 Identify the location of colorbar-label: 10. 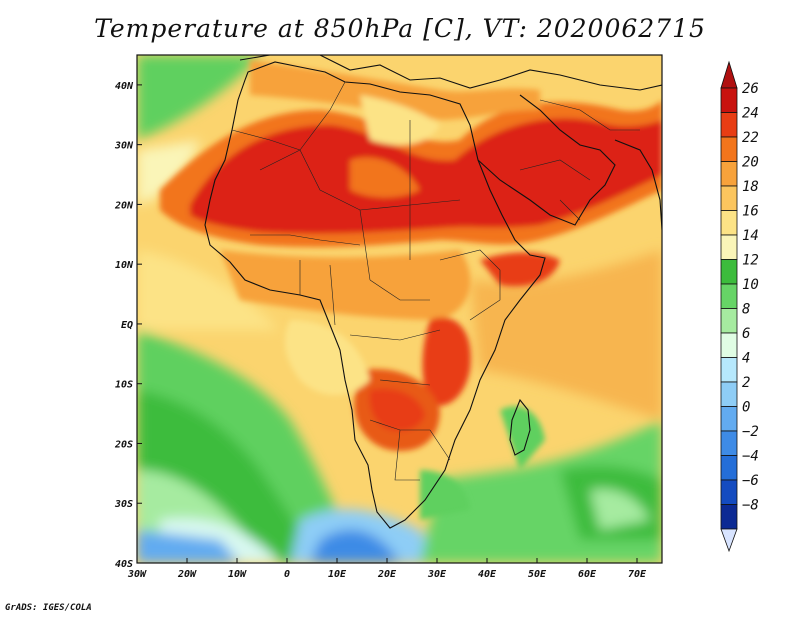
(750, 285).